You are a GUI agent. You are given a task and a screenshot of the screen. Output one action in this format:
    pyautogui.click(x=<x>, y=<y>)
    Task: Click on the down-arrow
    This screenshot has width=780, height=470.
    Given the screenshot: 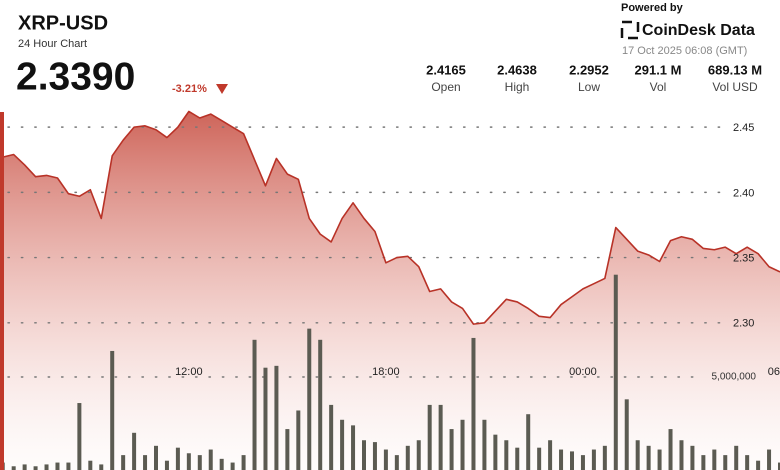 What is the action you would take?
    pyautogui.click(x=222, y=89)
    